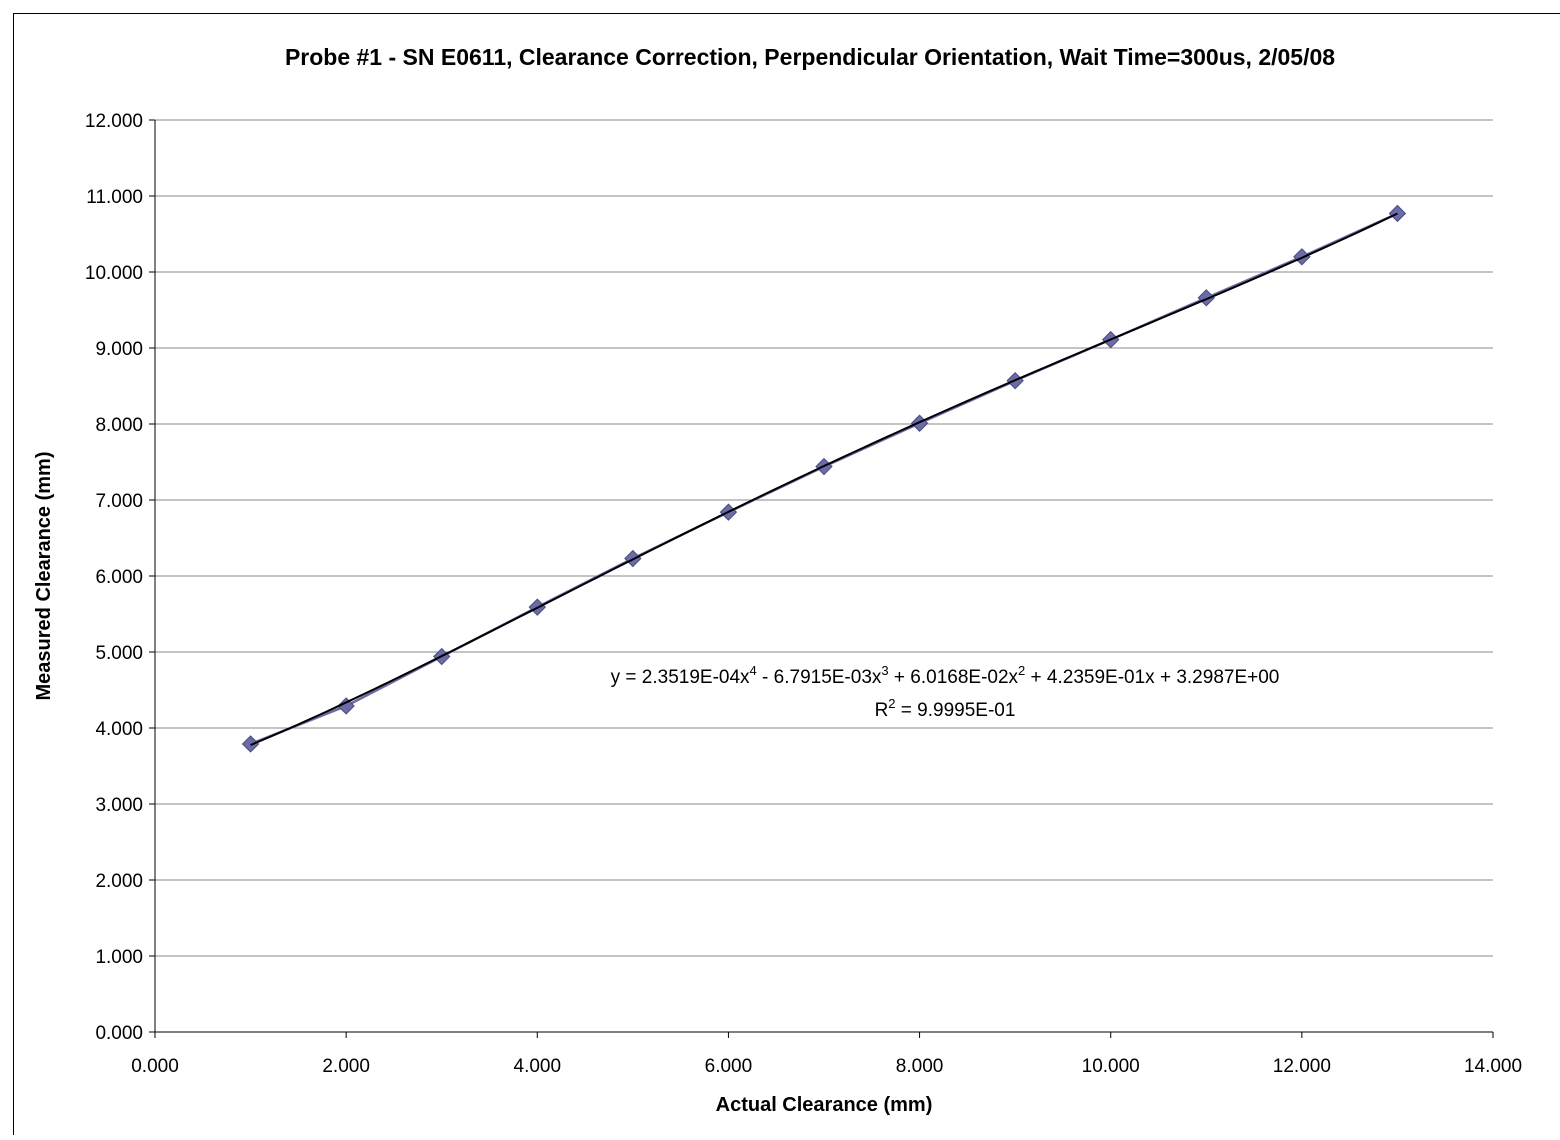 The image size is (1560, 1140). What do you see at coordinates (44, 576) in the screenshot?
I see `y-axis-title: Measured Clearance (mm)` at bounding box center [44, 576].